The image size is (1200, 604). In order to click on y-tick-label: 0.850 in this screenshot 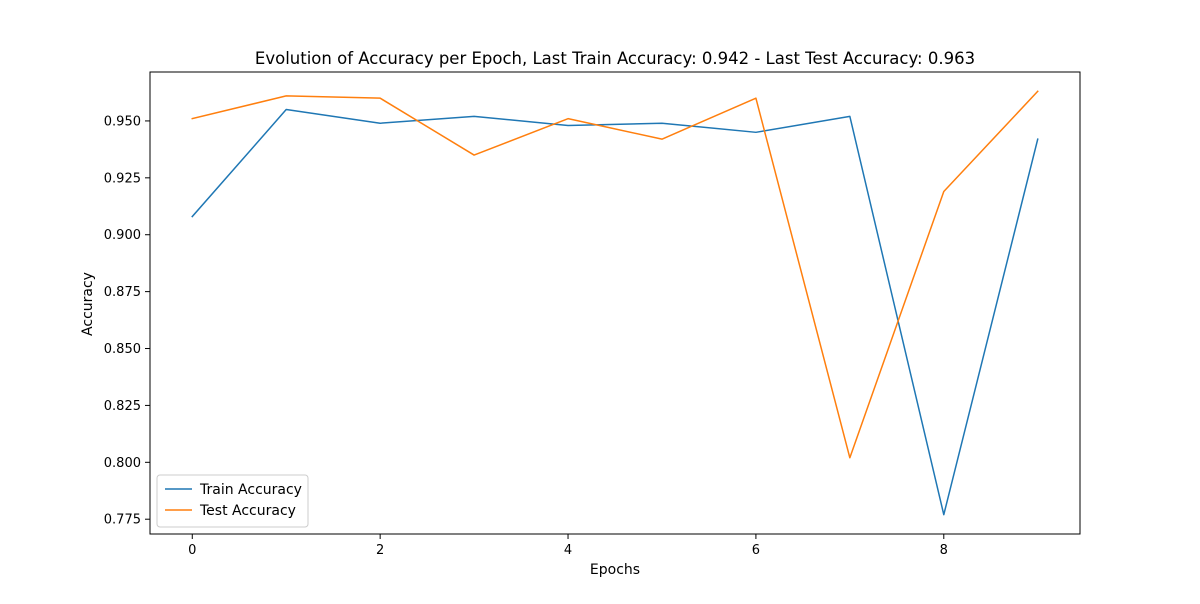, I will do `click(122, 349)`.